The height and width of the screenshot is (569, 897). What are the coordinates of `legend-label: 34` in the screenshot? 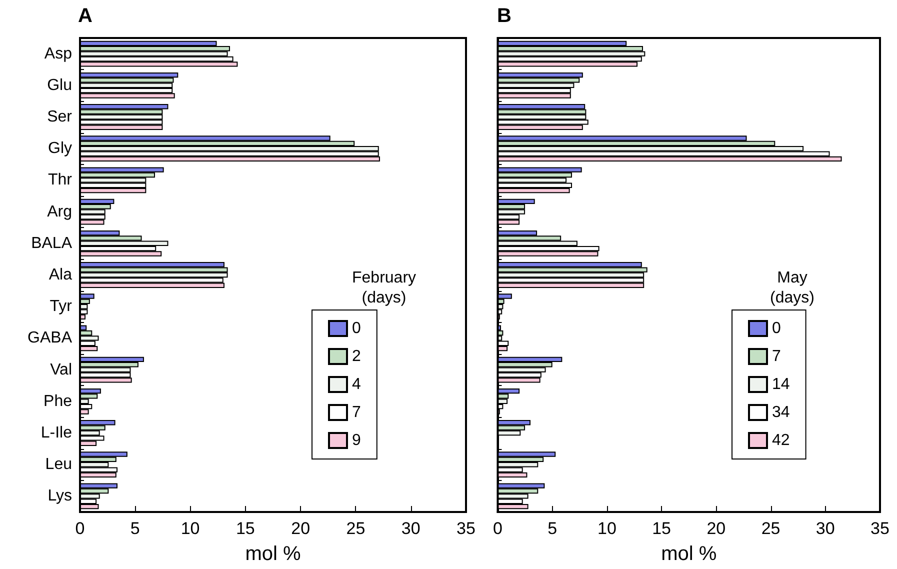 It's located at (781, 412).